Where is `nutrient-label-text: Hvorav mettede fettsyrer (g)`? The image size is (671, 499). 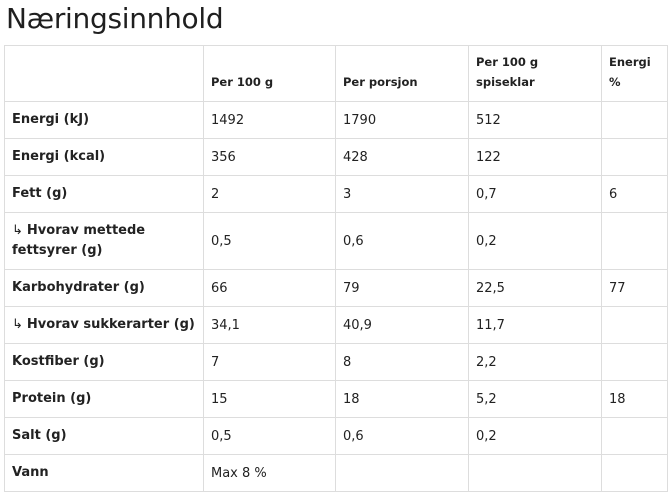
nutrient-label-text: Hvorav mettede fettsyrer (g) is located at coordinates (79, 240).